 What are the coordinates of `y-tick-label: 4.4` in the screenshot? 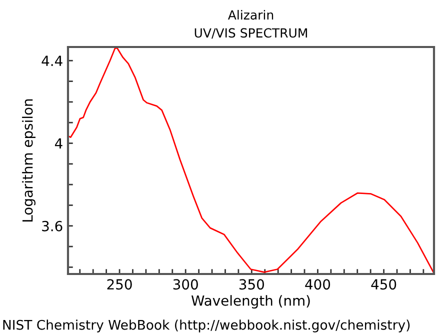 It's located at (52, 61).